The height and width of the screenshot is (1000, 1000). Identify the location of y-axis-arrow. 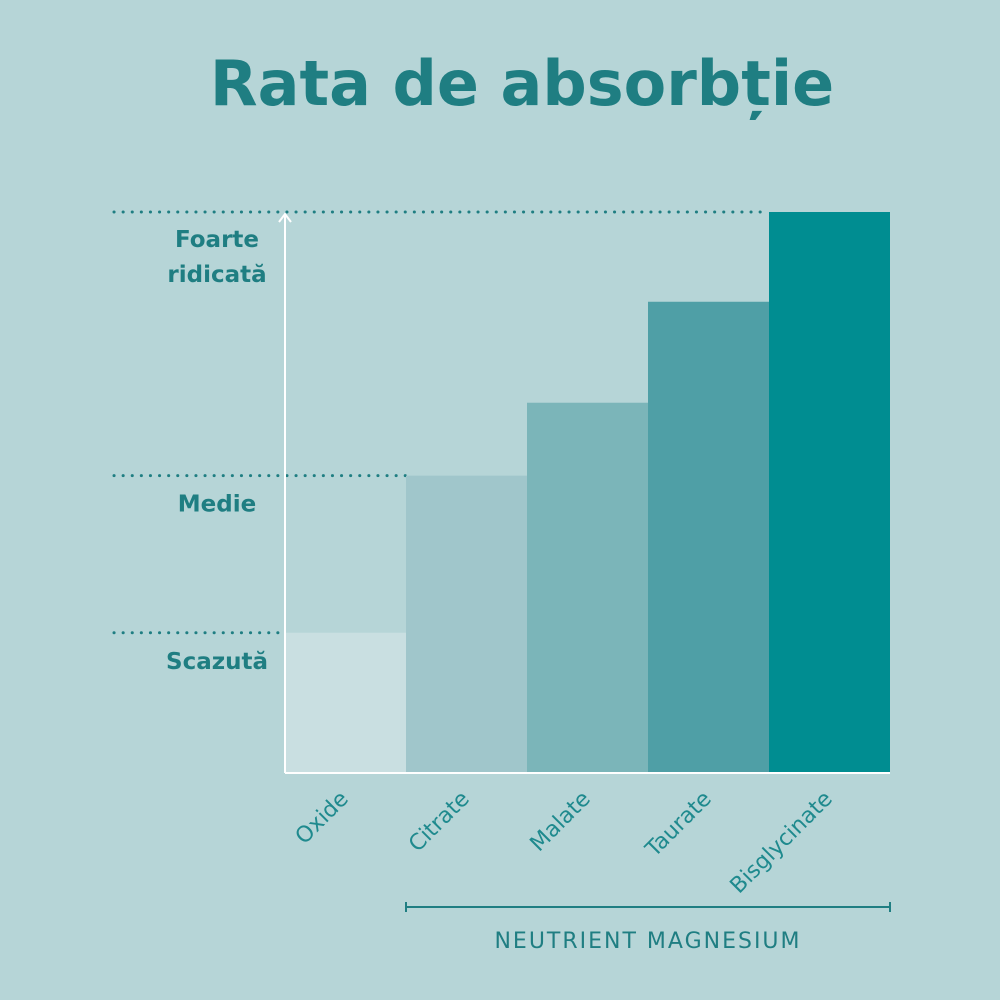
(285, 217).